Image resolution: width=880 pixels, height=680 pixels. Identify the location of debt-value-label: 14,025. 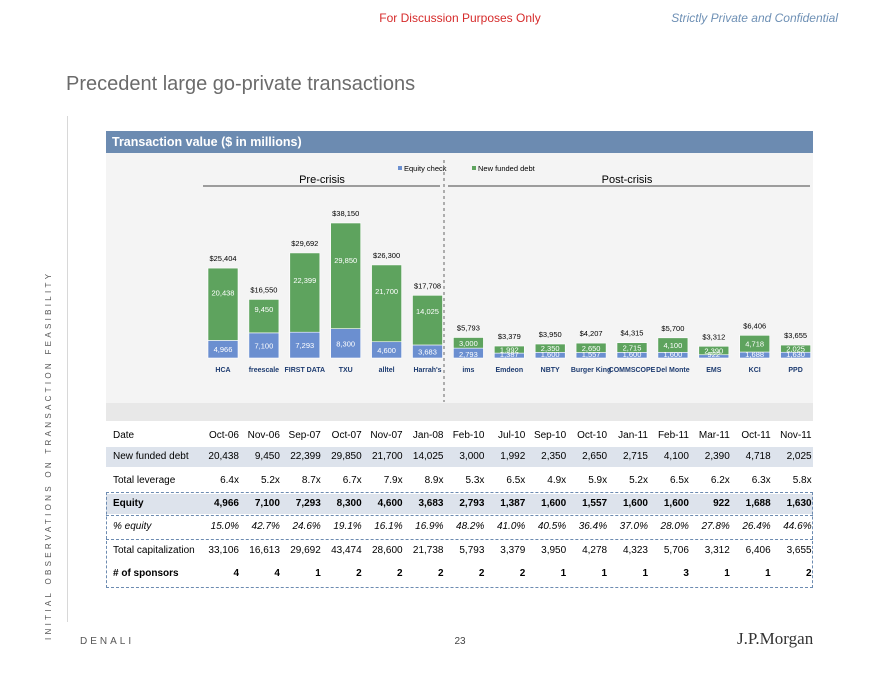
(427, 311).